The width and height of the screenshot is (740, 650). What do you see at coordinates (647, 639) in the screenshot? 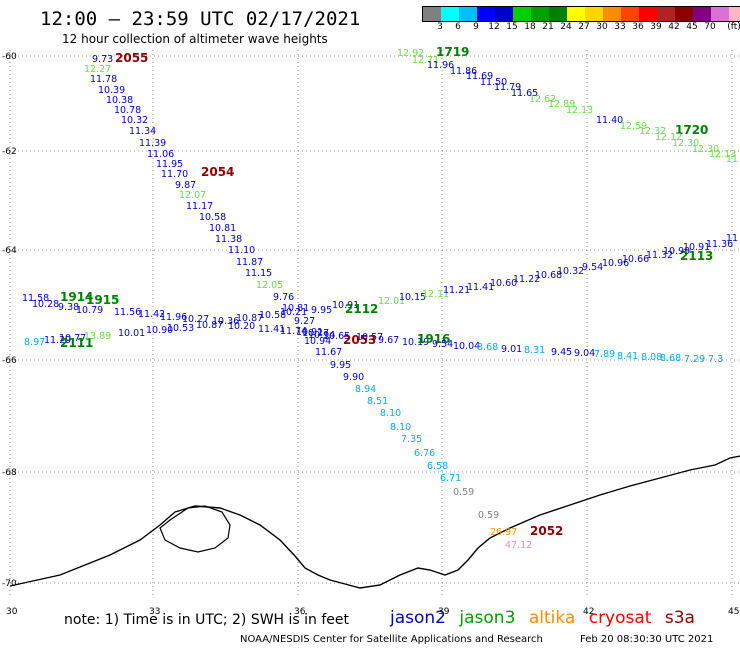
I see `generation-timestamp: Feb 20 08:30:30 UTC 2021` at bounding box center [647, 639].